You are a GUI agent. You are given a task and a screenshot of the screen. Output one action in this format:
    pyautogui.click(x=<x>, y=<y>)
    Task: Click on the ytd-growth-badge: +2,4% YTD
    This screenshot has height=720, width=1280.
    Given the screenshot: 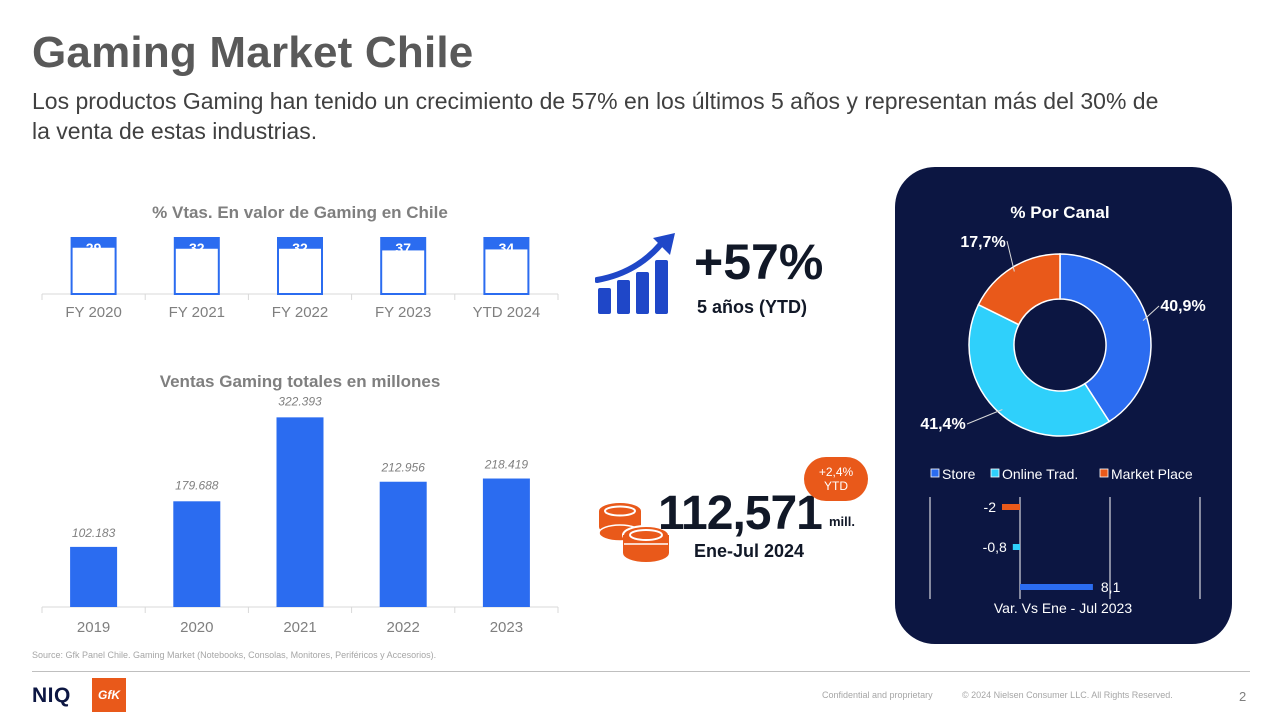 What is the action you would take?
    pyautogui.click(x=836, y=479)
    